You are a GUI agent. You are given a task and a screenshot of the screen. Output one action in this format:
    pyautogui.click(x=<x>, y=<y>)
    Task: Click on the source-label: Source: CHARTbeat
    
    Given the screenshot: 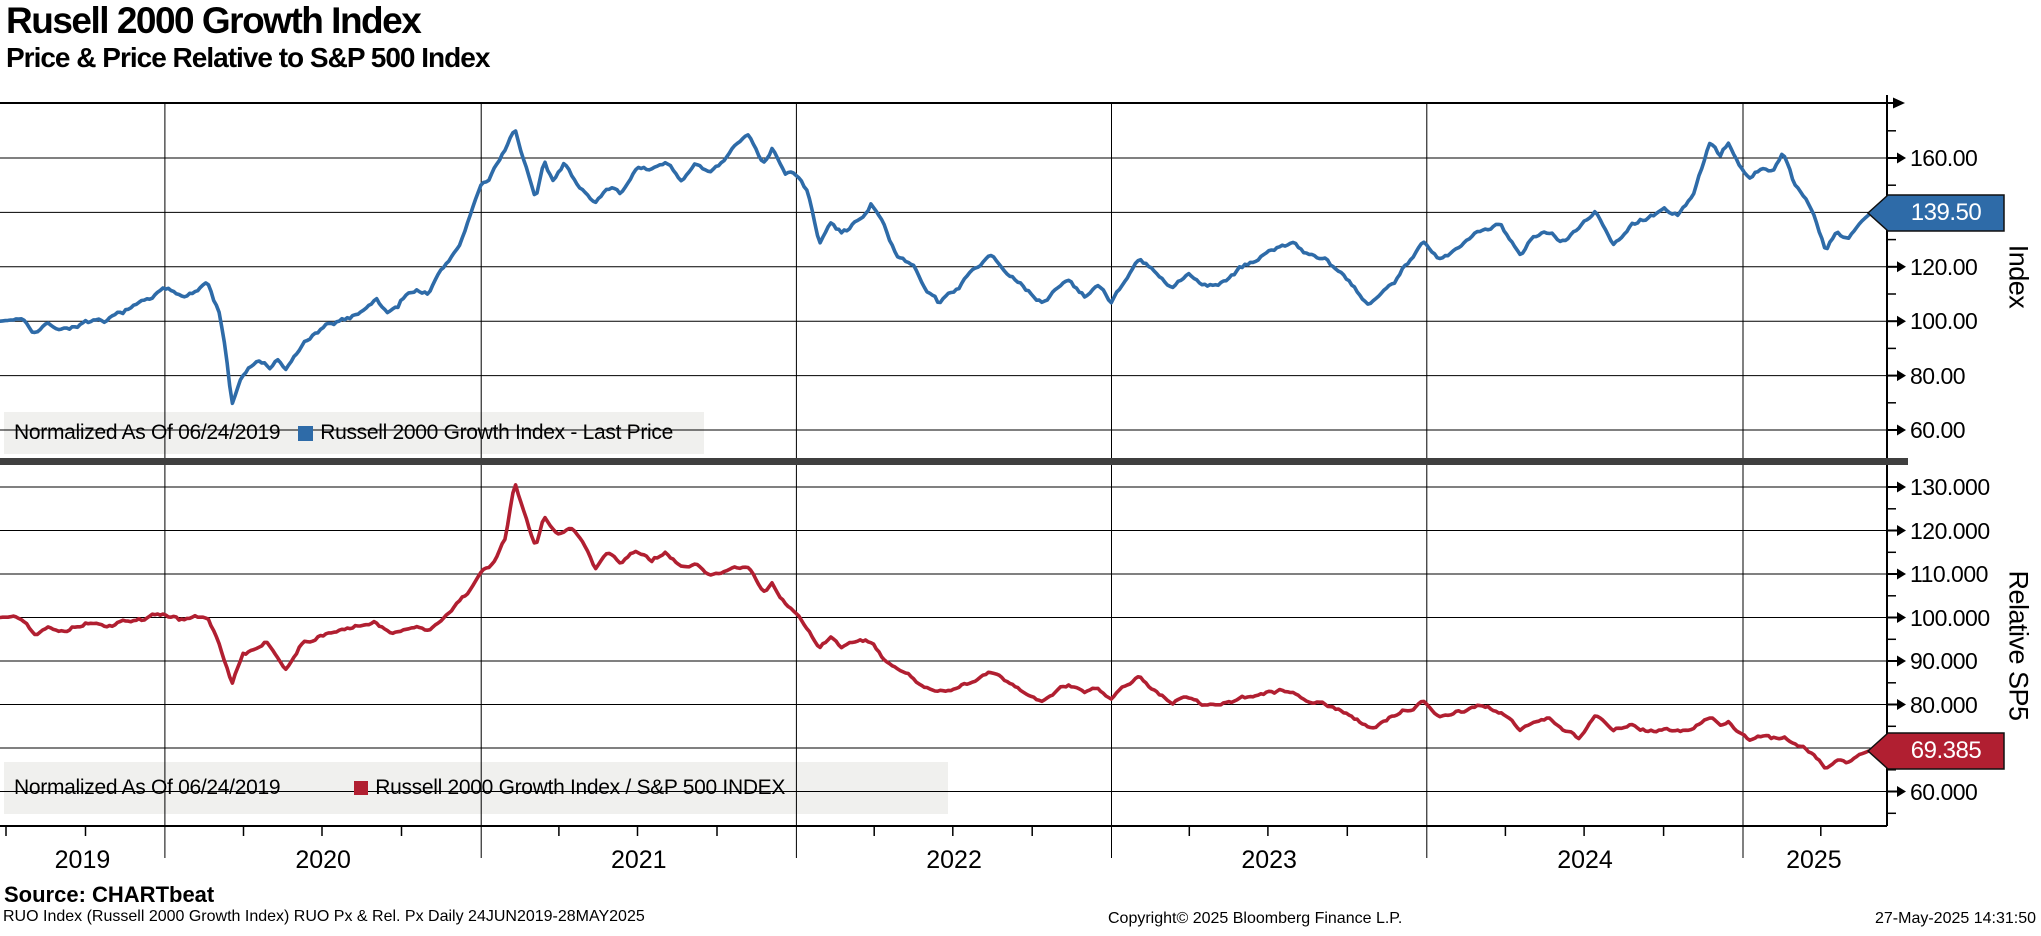 What is the action you would take?
    pyautogui.click(x=109, y=894)
    